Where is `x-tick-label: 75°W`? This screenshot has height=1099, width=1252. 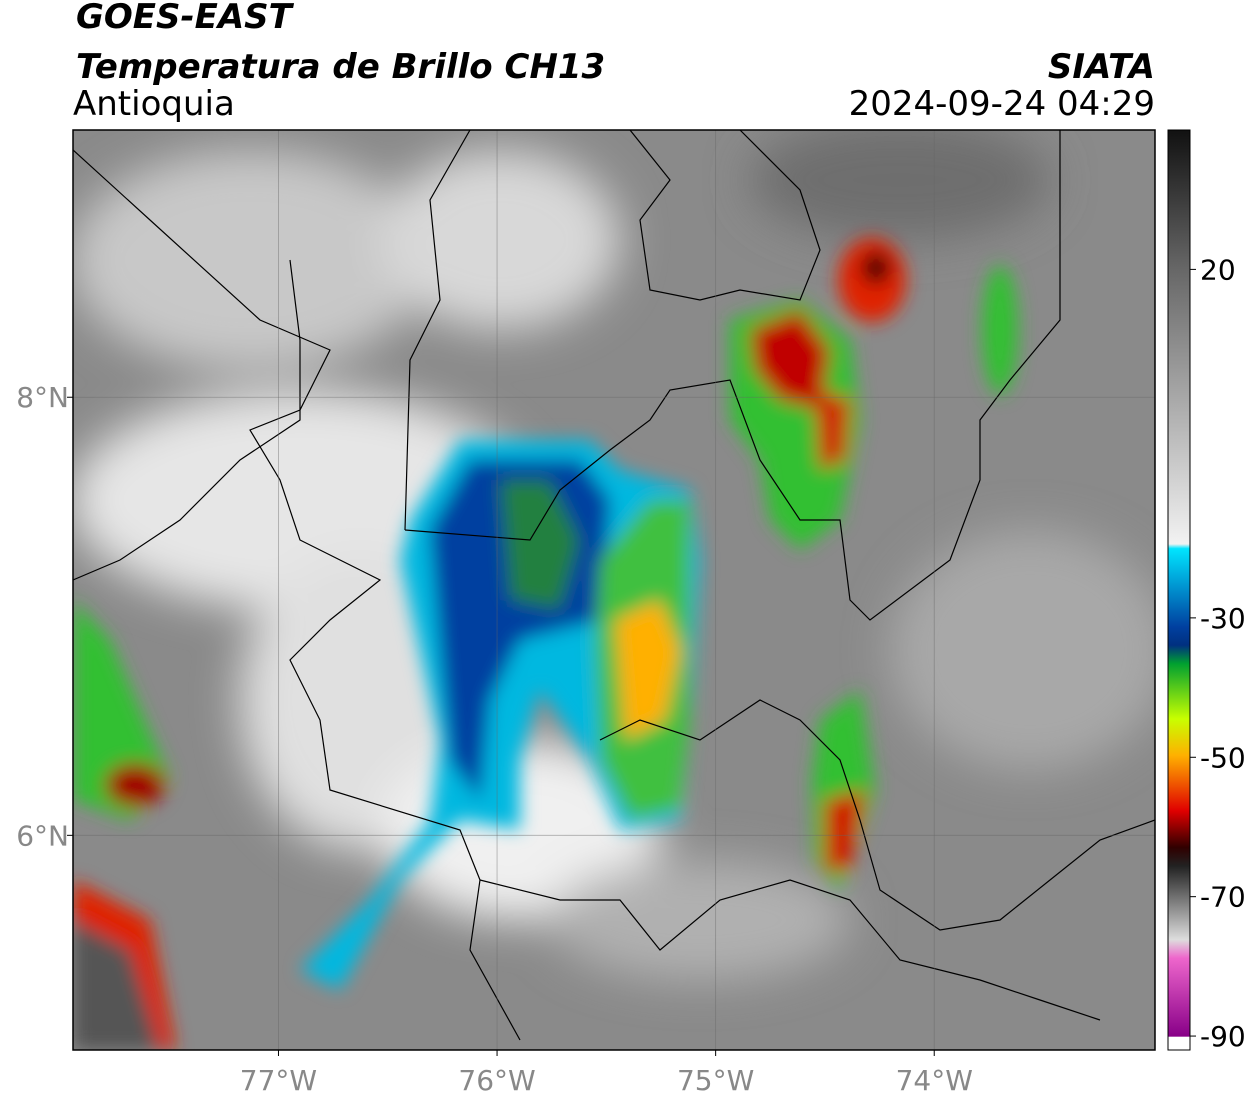
x-tick-label: 75°W is located at coordinates (715, 1080).